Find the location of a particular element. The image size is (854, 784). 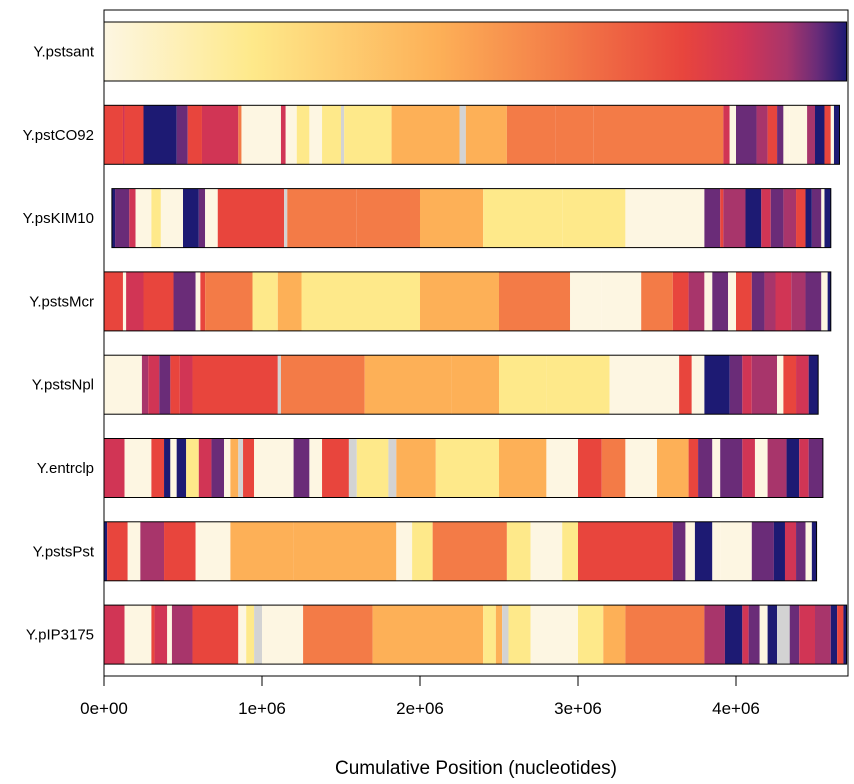

genome-label: Y.psKIM10 is located at coordinates (58, 218).